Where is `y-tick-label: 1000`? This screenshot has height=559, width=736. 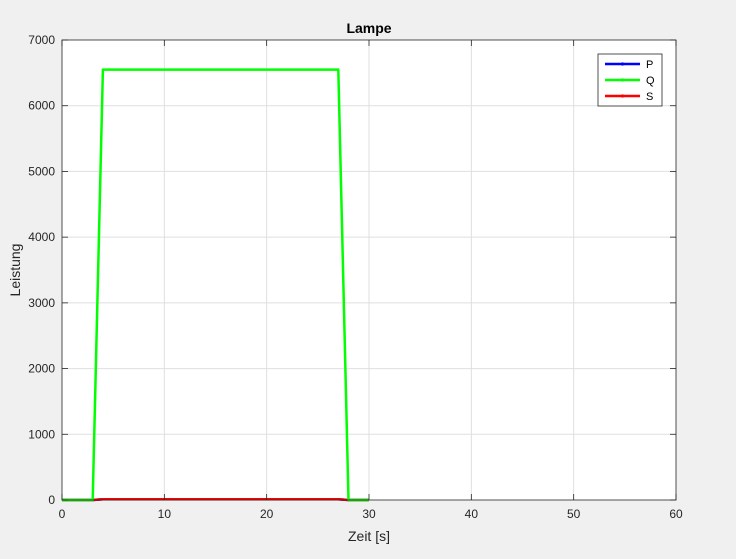 y-tick-label: 1000 is located at coordinates (41, 434).